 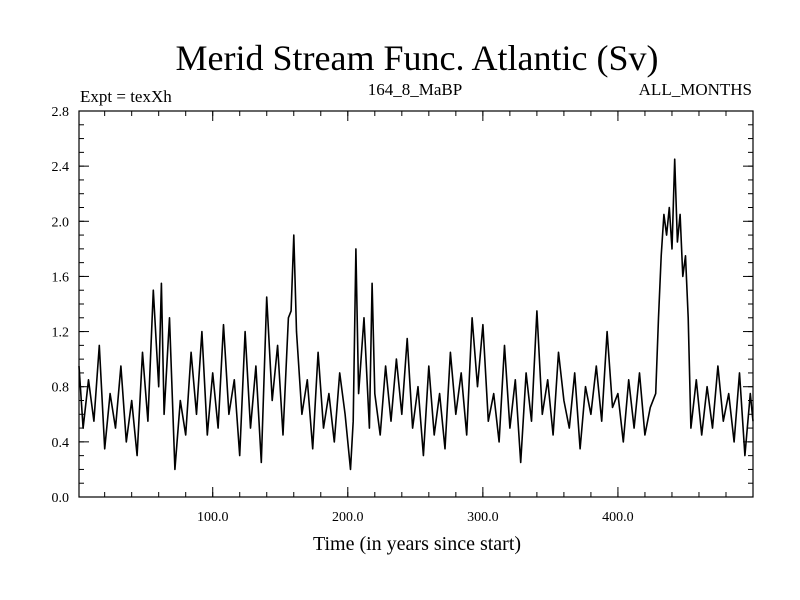 What do you see at coordinates (213, 517) in the screenshot?
I see `x-tick-label: 100.0` at bounding box center [213, 517].